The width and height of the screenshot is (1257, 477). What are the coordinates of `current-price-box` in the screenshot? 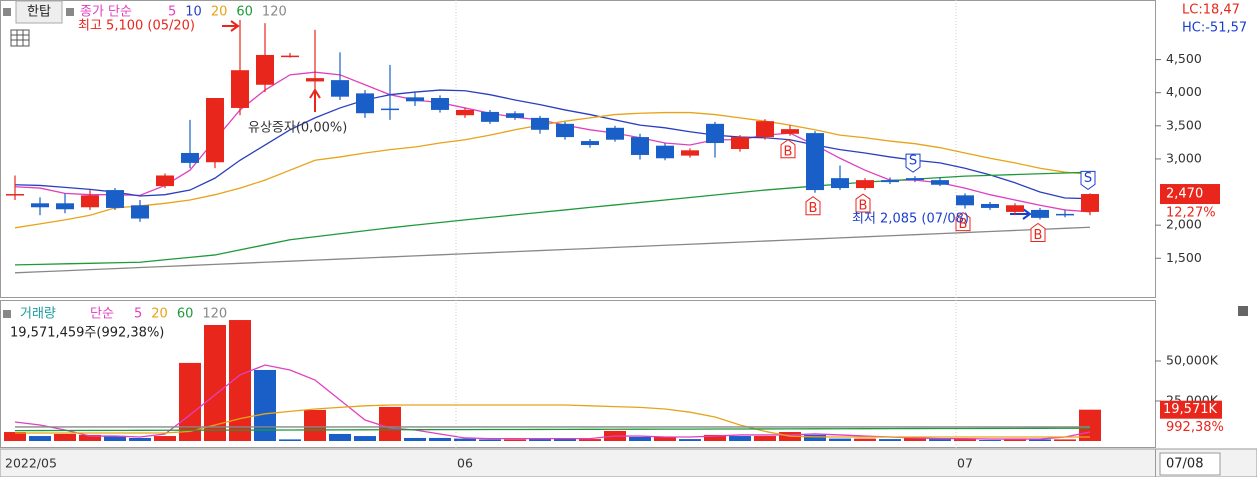 It's located at (1190, 194).